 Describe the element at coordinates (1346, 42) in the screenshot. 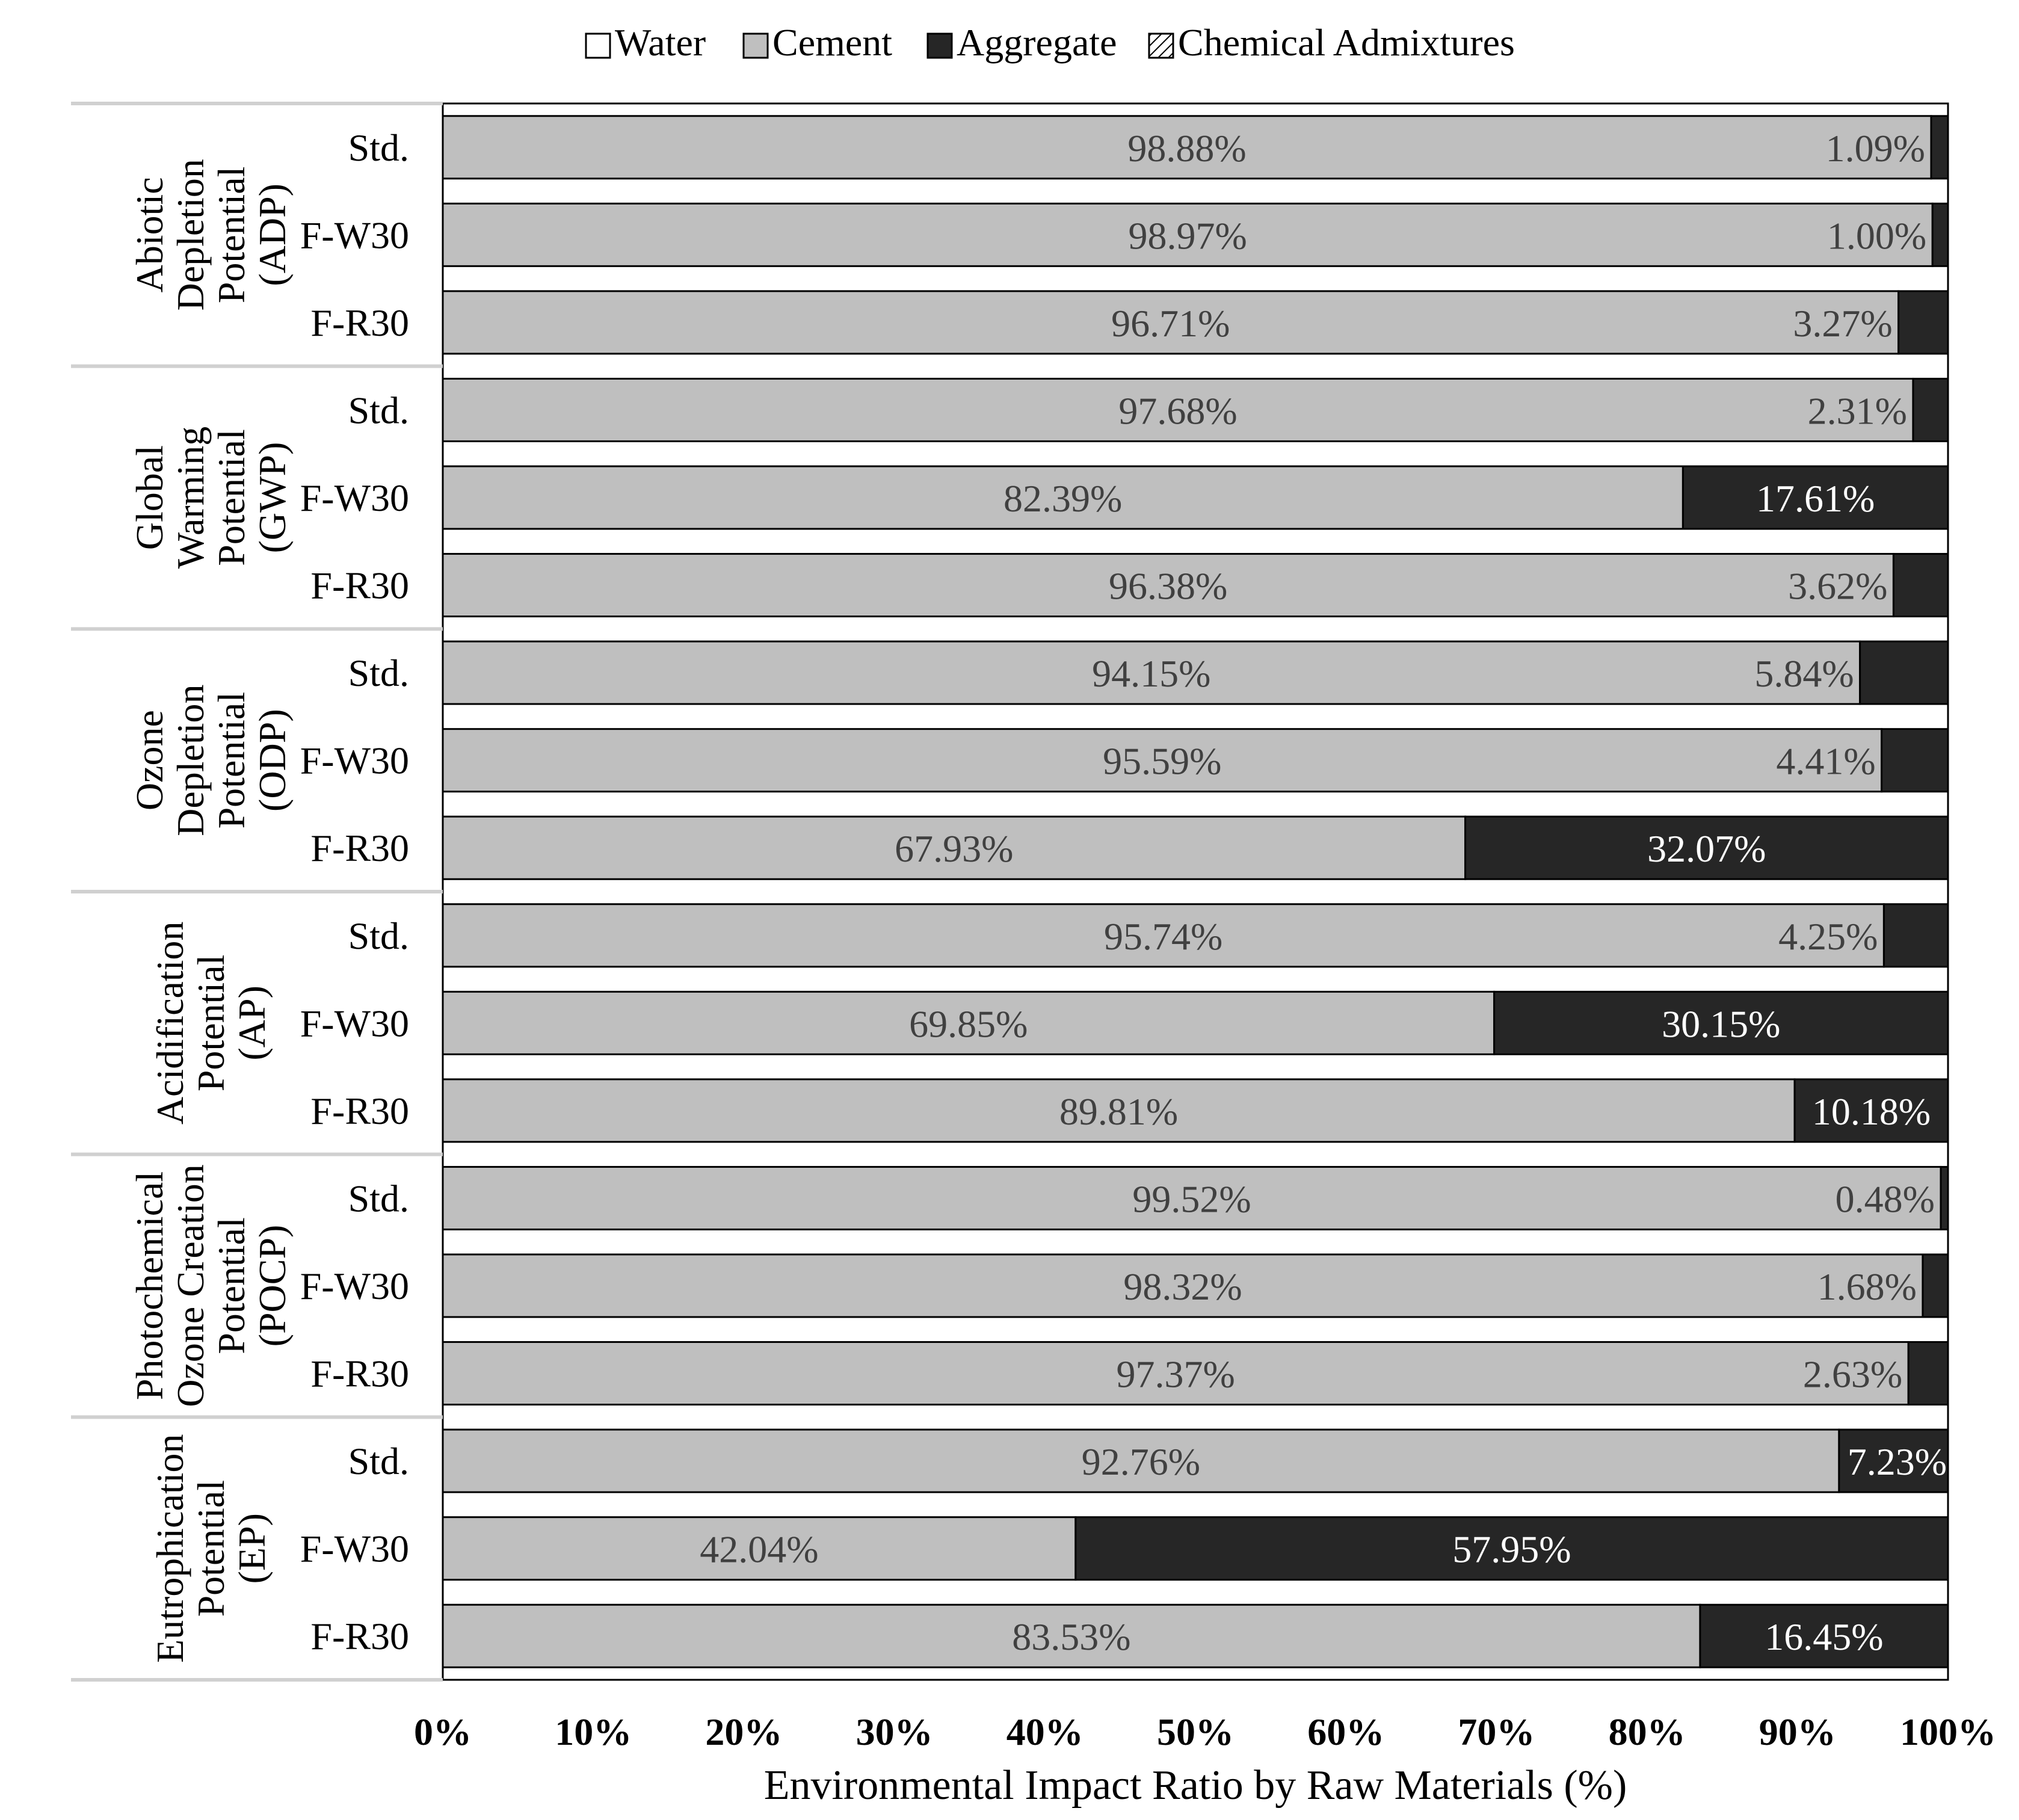

I see `legend-label: Chemical Admixtures` at that location.